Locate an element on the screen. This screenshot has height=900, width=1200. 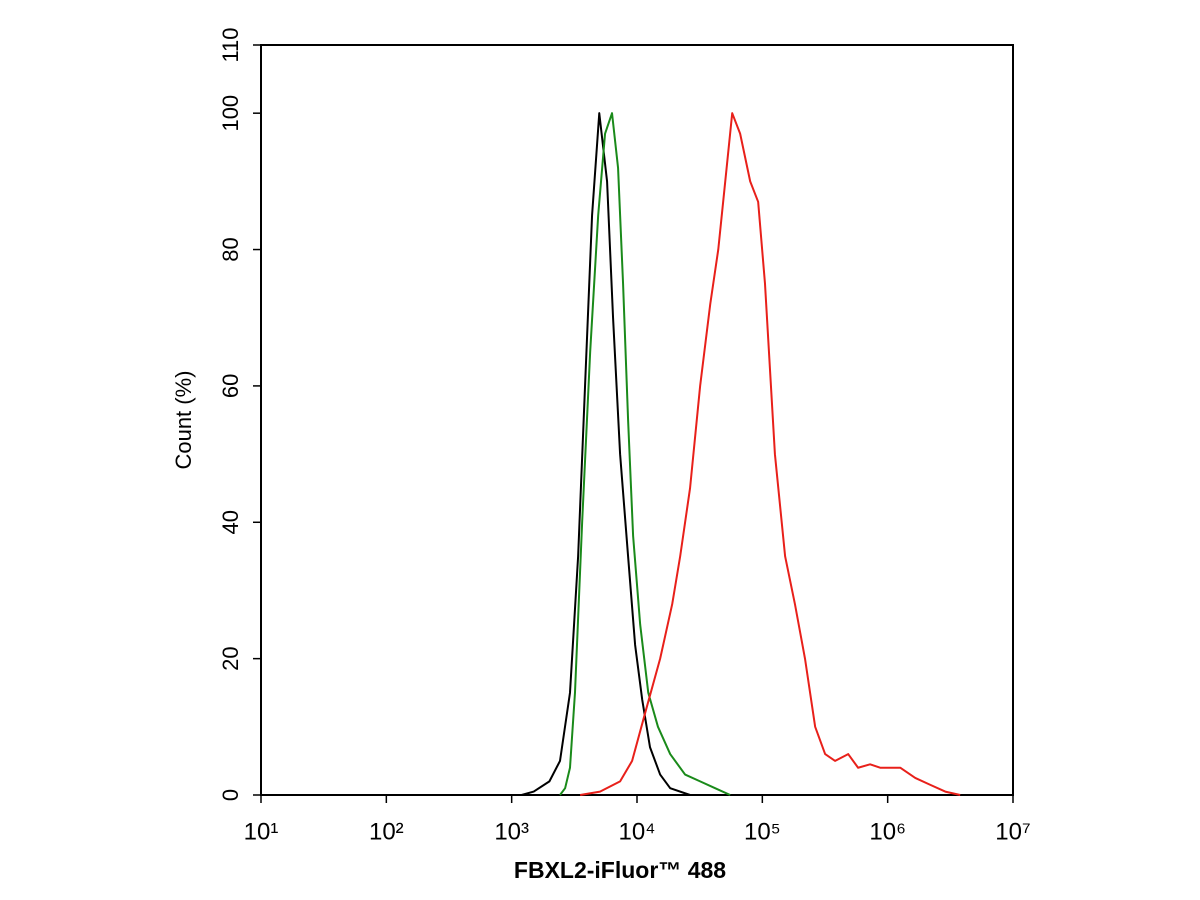
x-axis-label: FBXL2-iFluor™ 488 is located at coordinates (620, 870).